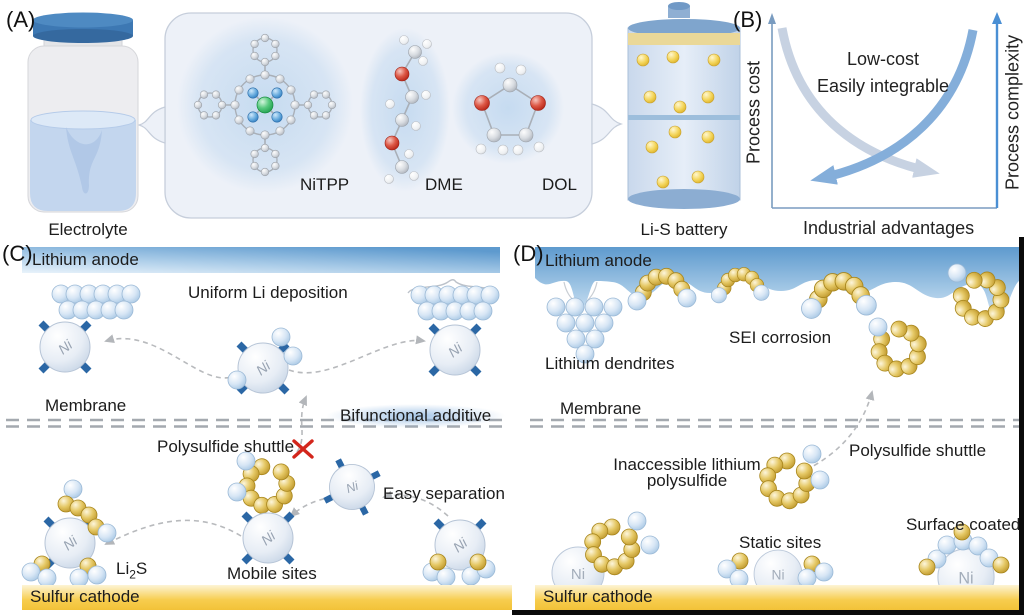 This screenshot has height=615, width=1024. What do you see at coordinates (444, 184) in the screenshot?
I see `dme-label: DME` at bounding box center [444, 184].